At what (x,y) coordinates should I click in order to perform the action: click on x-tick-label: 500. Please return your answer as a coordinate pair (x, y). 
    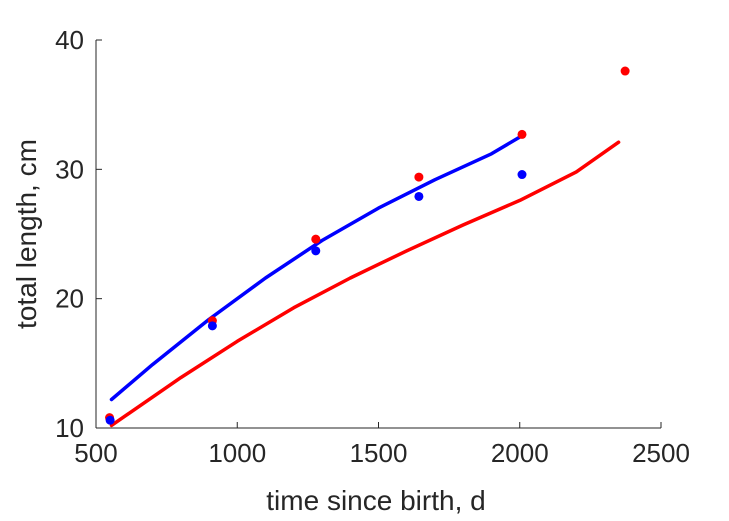
    Looking at the image, I should click on (95, 453).